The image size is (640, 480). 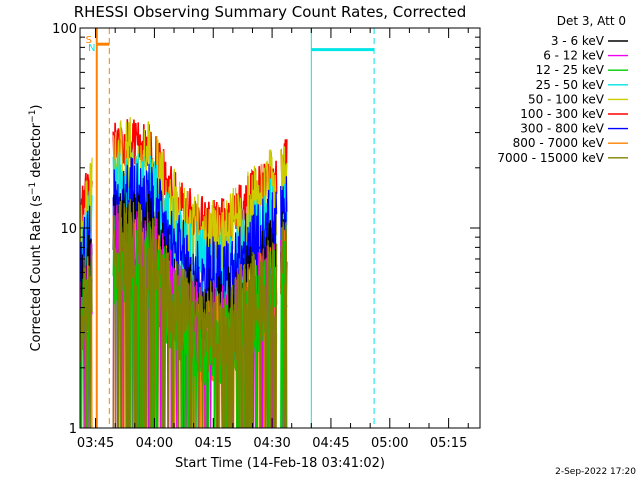 What do you see at coordinates (559, 143) in the screenshot?
I see `legend-label-7: 800 - 7000 keV` at bounding box center [559, 143].